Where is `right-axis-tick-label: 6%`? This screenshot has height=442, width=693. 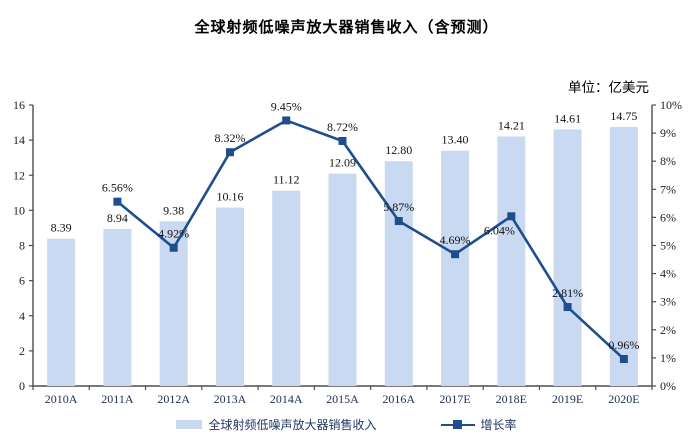
right-axis-tick-label: 6% is located at coordinates (668, 217).